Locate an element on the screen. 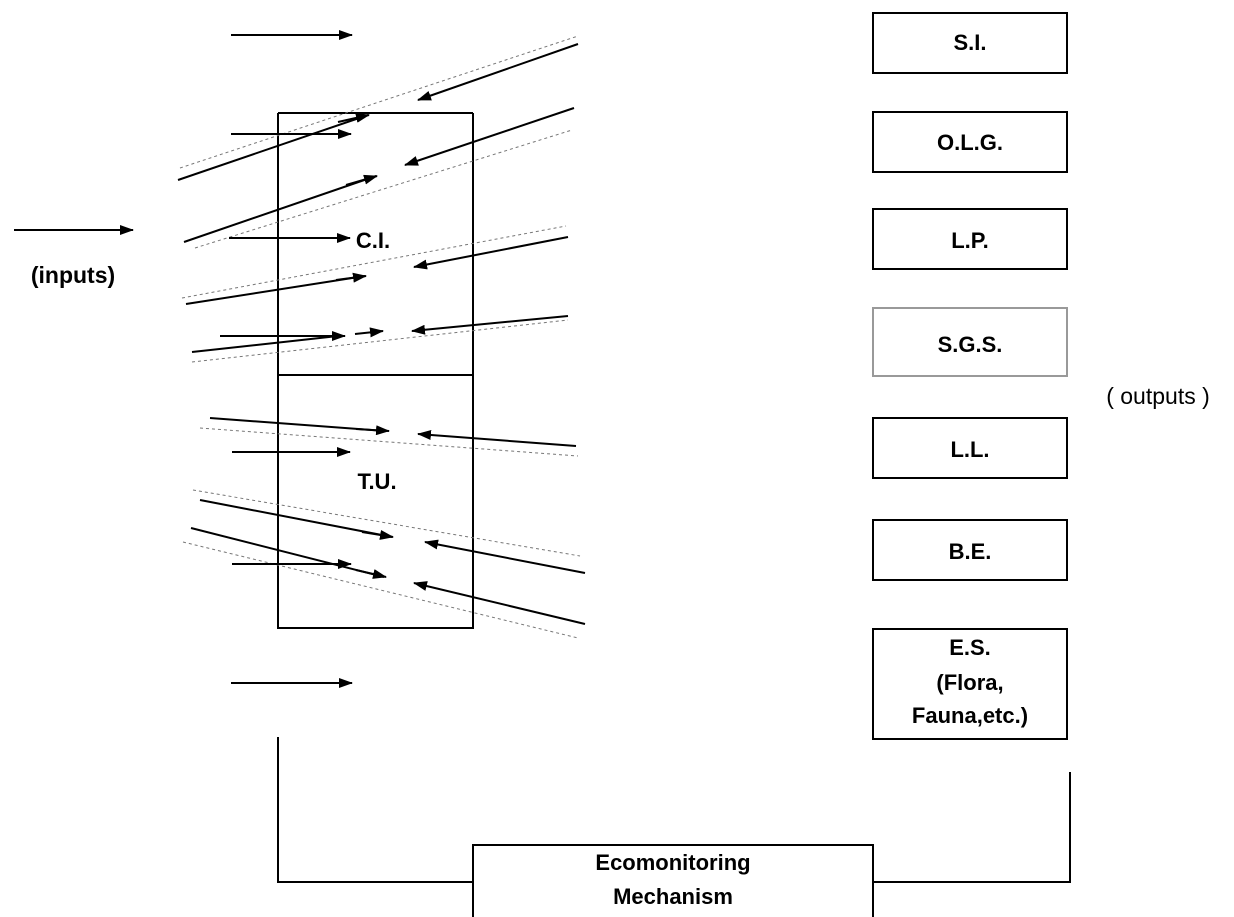 Image resolution: width=1234 pixels, height=917 pixels. outputs-label: ( outputs ) is located at coordinates (1158, 396).